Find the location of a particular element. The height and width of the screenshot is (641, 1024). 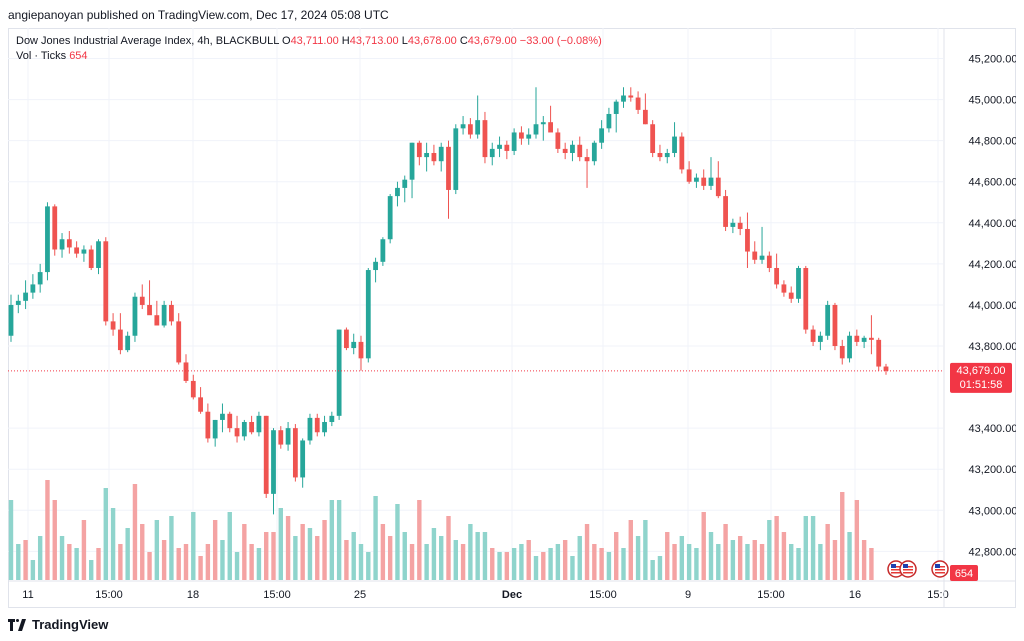

high-label: H is located at coordinates (345, 41).